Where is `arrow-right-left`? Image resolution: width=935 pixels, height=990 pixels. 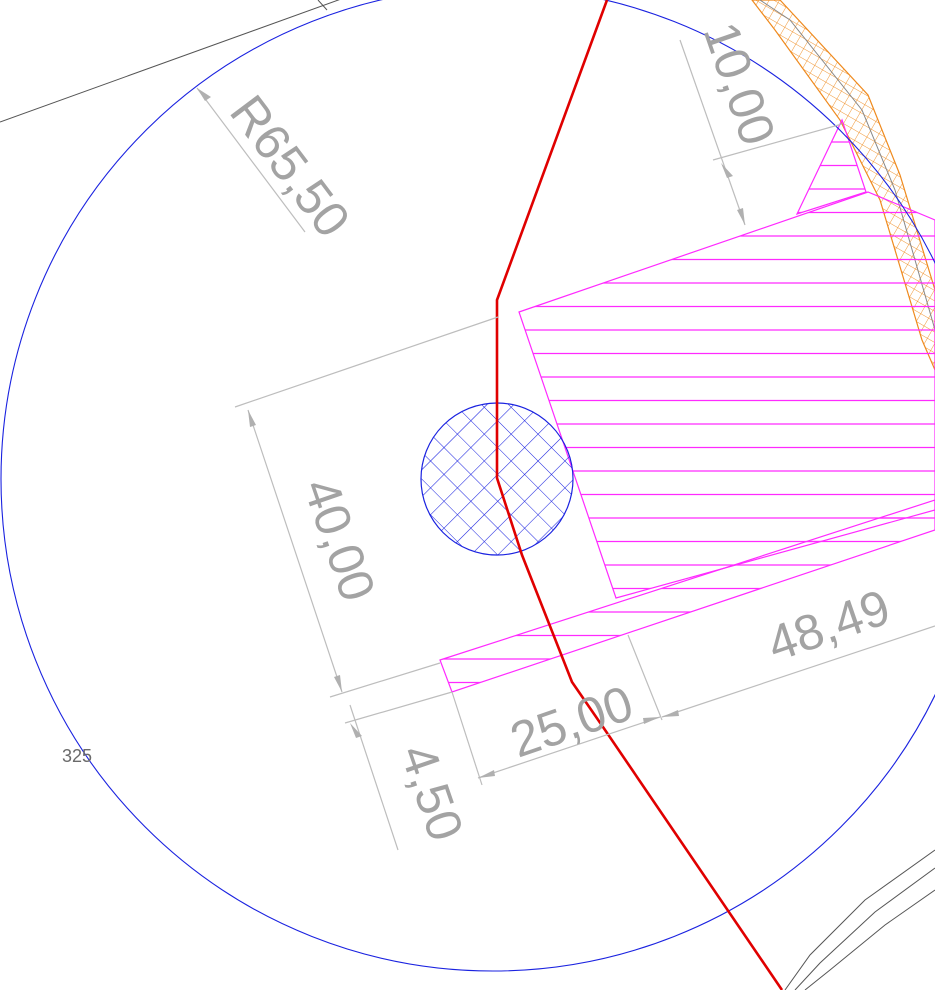 arrow-right-left is located at coordinates (670, 713).